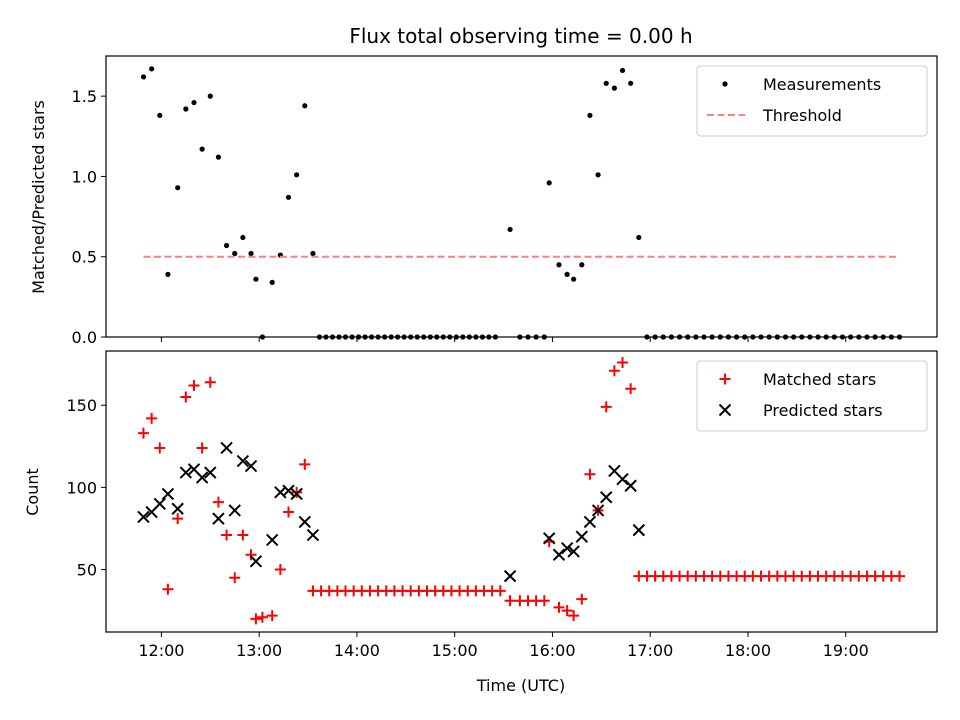 The image size is (960, 720). I want to click on x-tick-label: 16:00, so click(552, 650).